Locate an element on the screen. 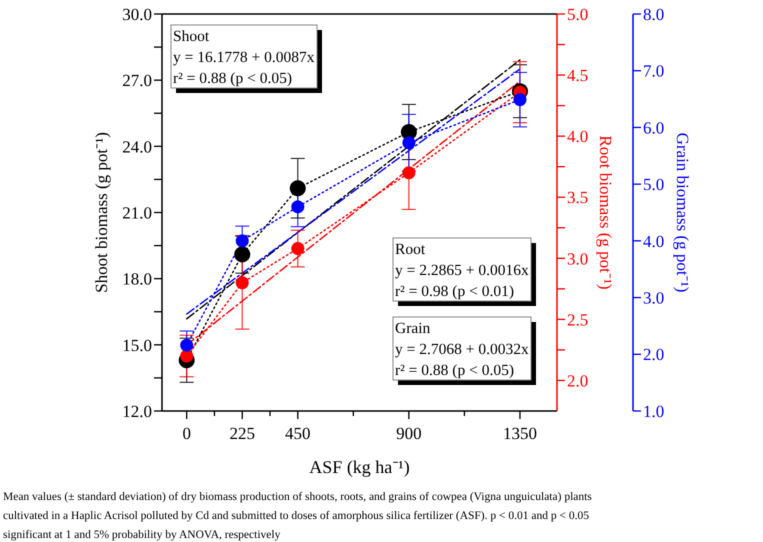 Image resolution: width=763 pixels, height=542 pixels. y-axis-title: Shoot biomass (g pot⁻¹) is located at coordinates (101, 212).